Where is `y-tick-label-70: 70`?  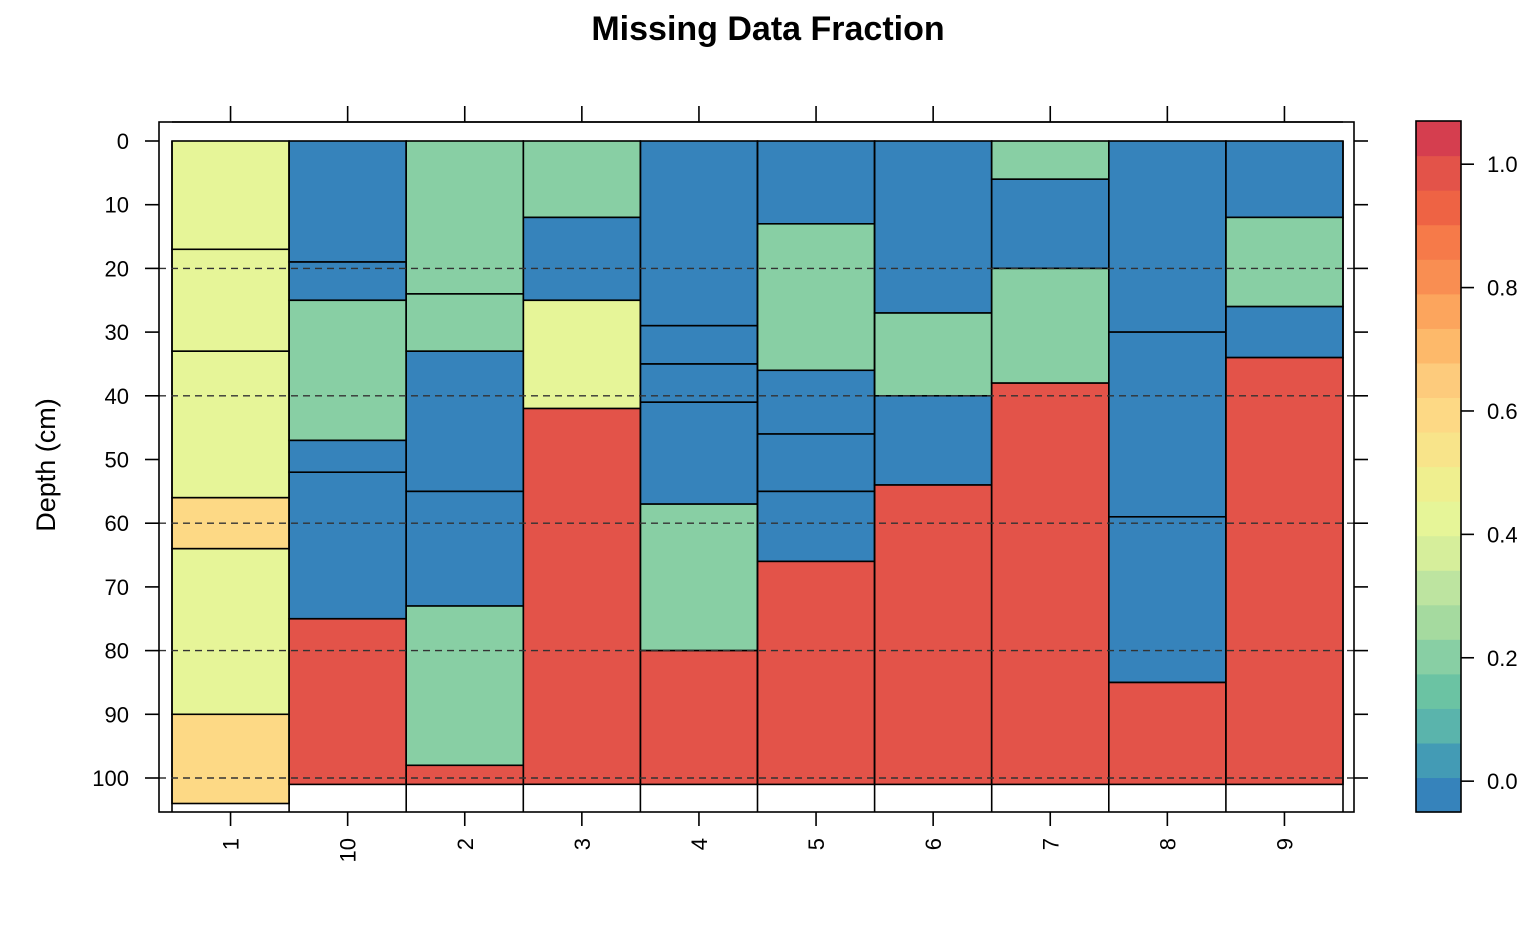 y-tick-label-70: 70 is located at coordinates (117, 587).